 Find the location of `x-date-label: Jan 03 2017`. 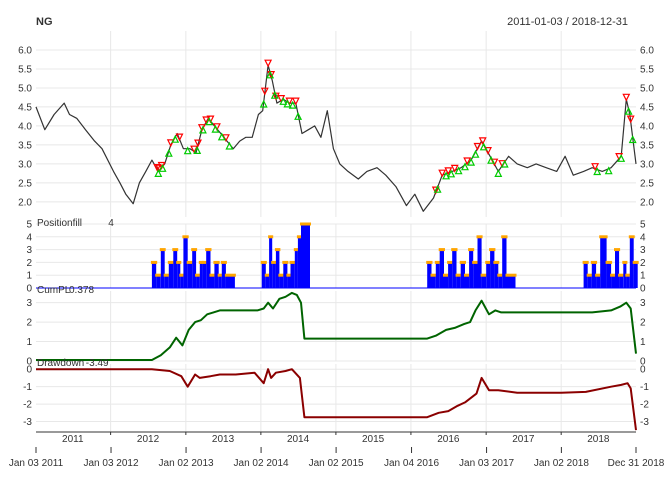

x-date-label: Jan 03 2017 is located at coordinates (486, 463).